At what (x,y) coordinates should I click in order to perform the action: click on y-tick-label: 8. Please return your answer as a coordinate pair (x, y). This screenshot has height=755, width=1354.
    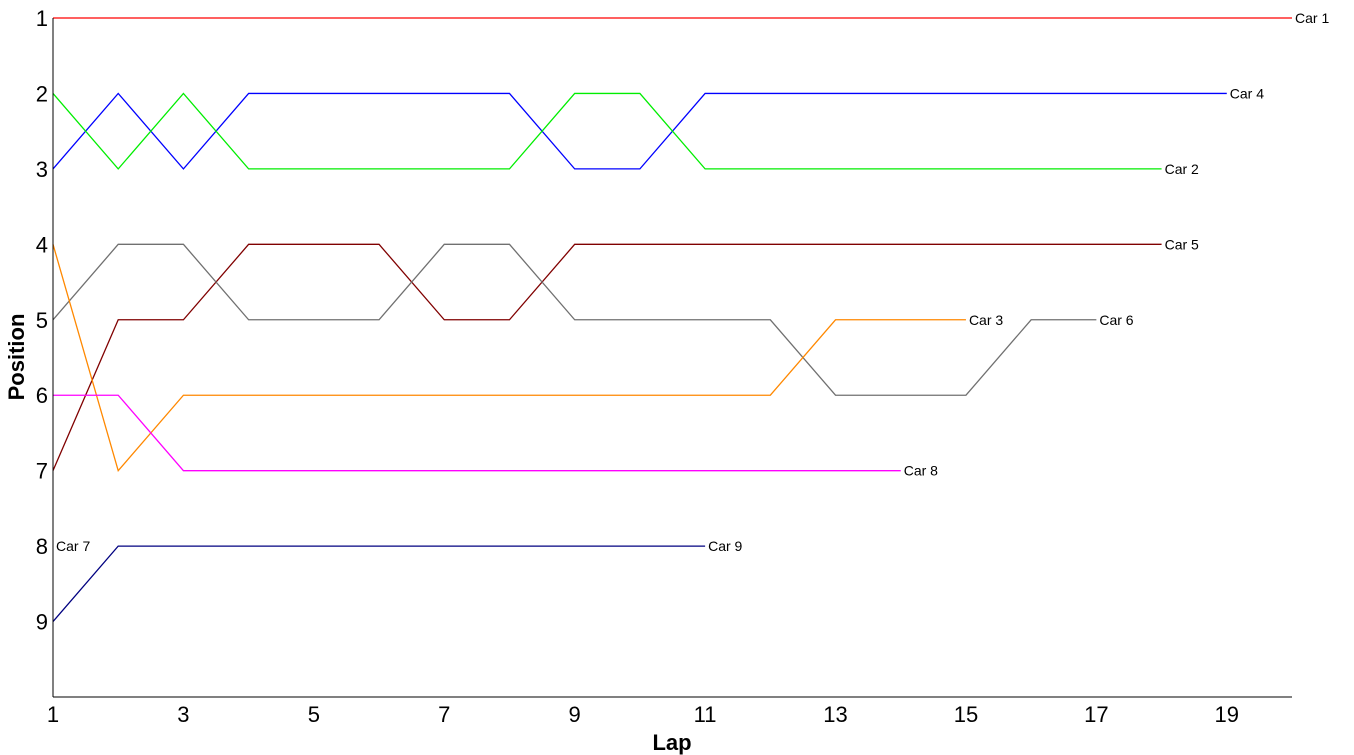
    Looking at the image, I should click on (42, 546).